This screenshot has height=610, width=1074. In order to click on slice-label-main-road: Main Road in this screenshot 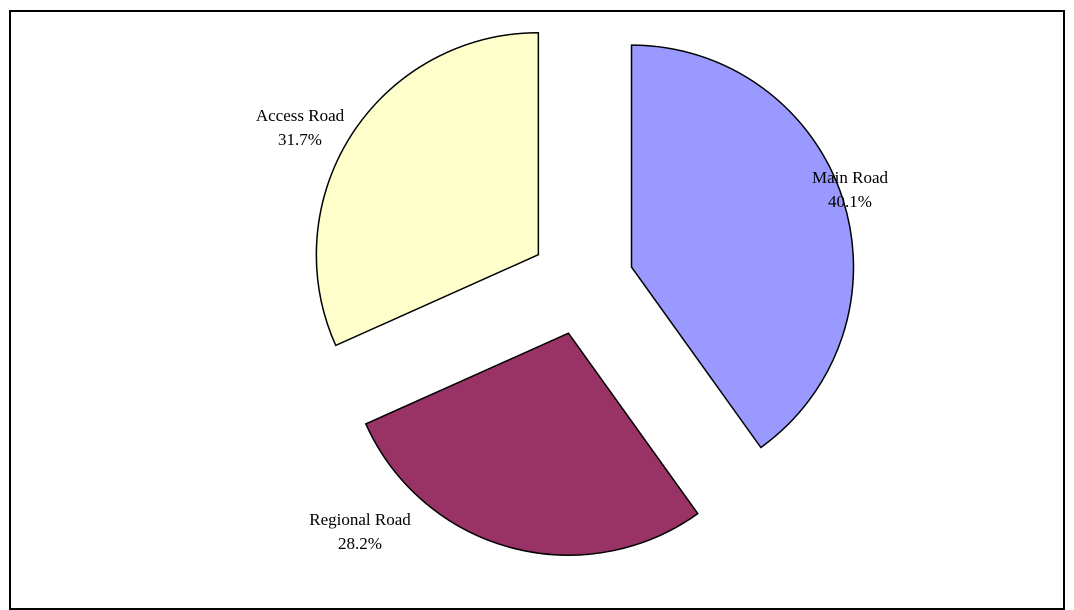, I will do `click(850, 177)`.